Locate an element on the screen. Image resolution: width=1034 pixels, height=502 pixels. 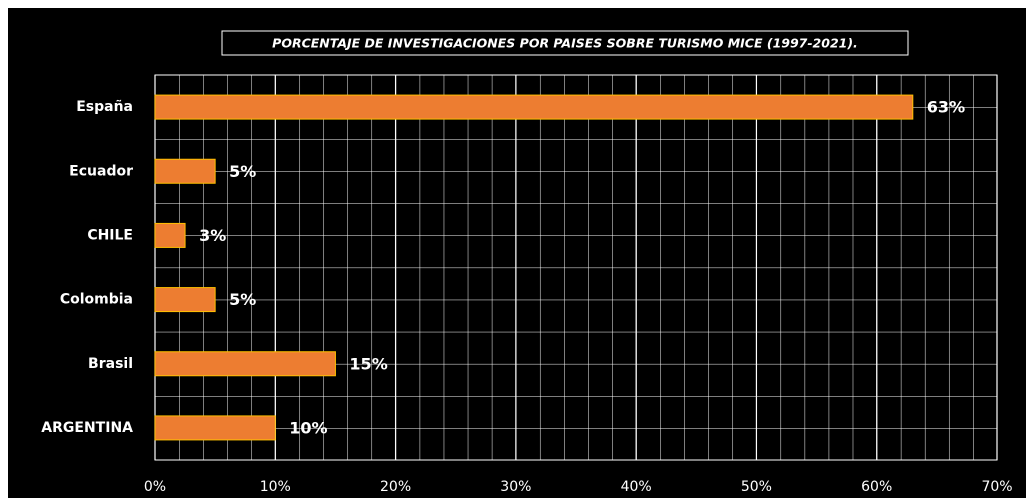
x-tick-label: 20% is located at coordinates (395, 487).